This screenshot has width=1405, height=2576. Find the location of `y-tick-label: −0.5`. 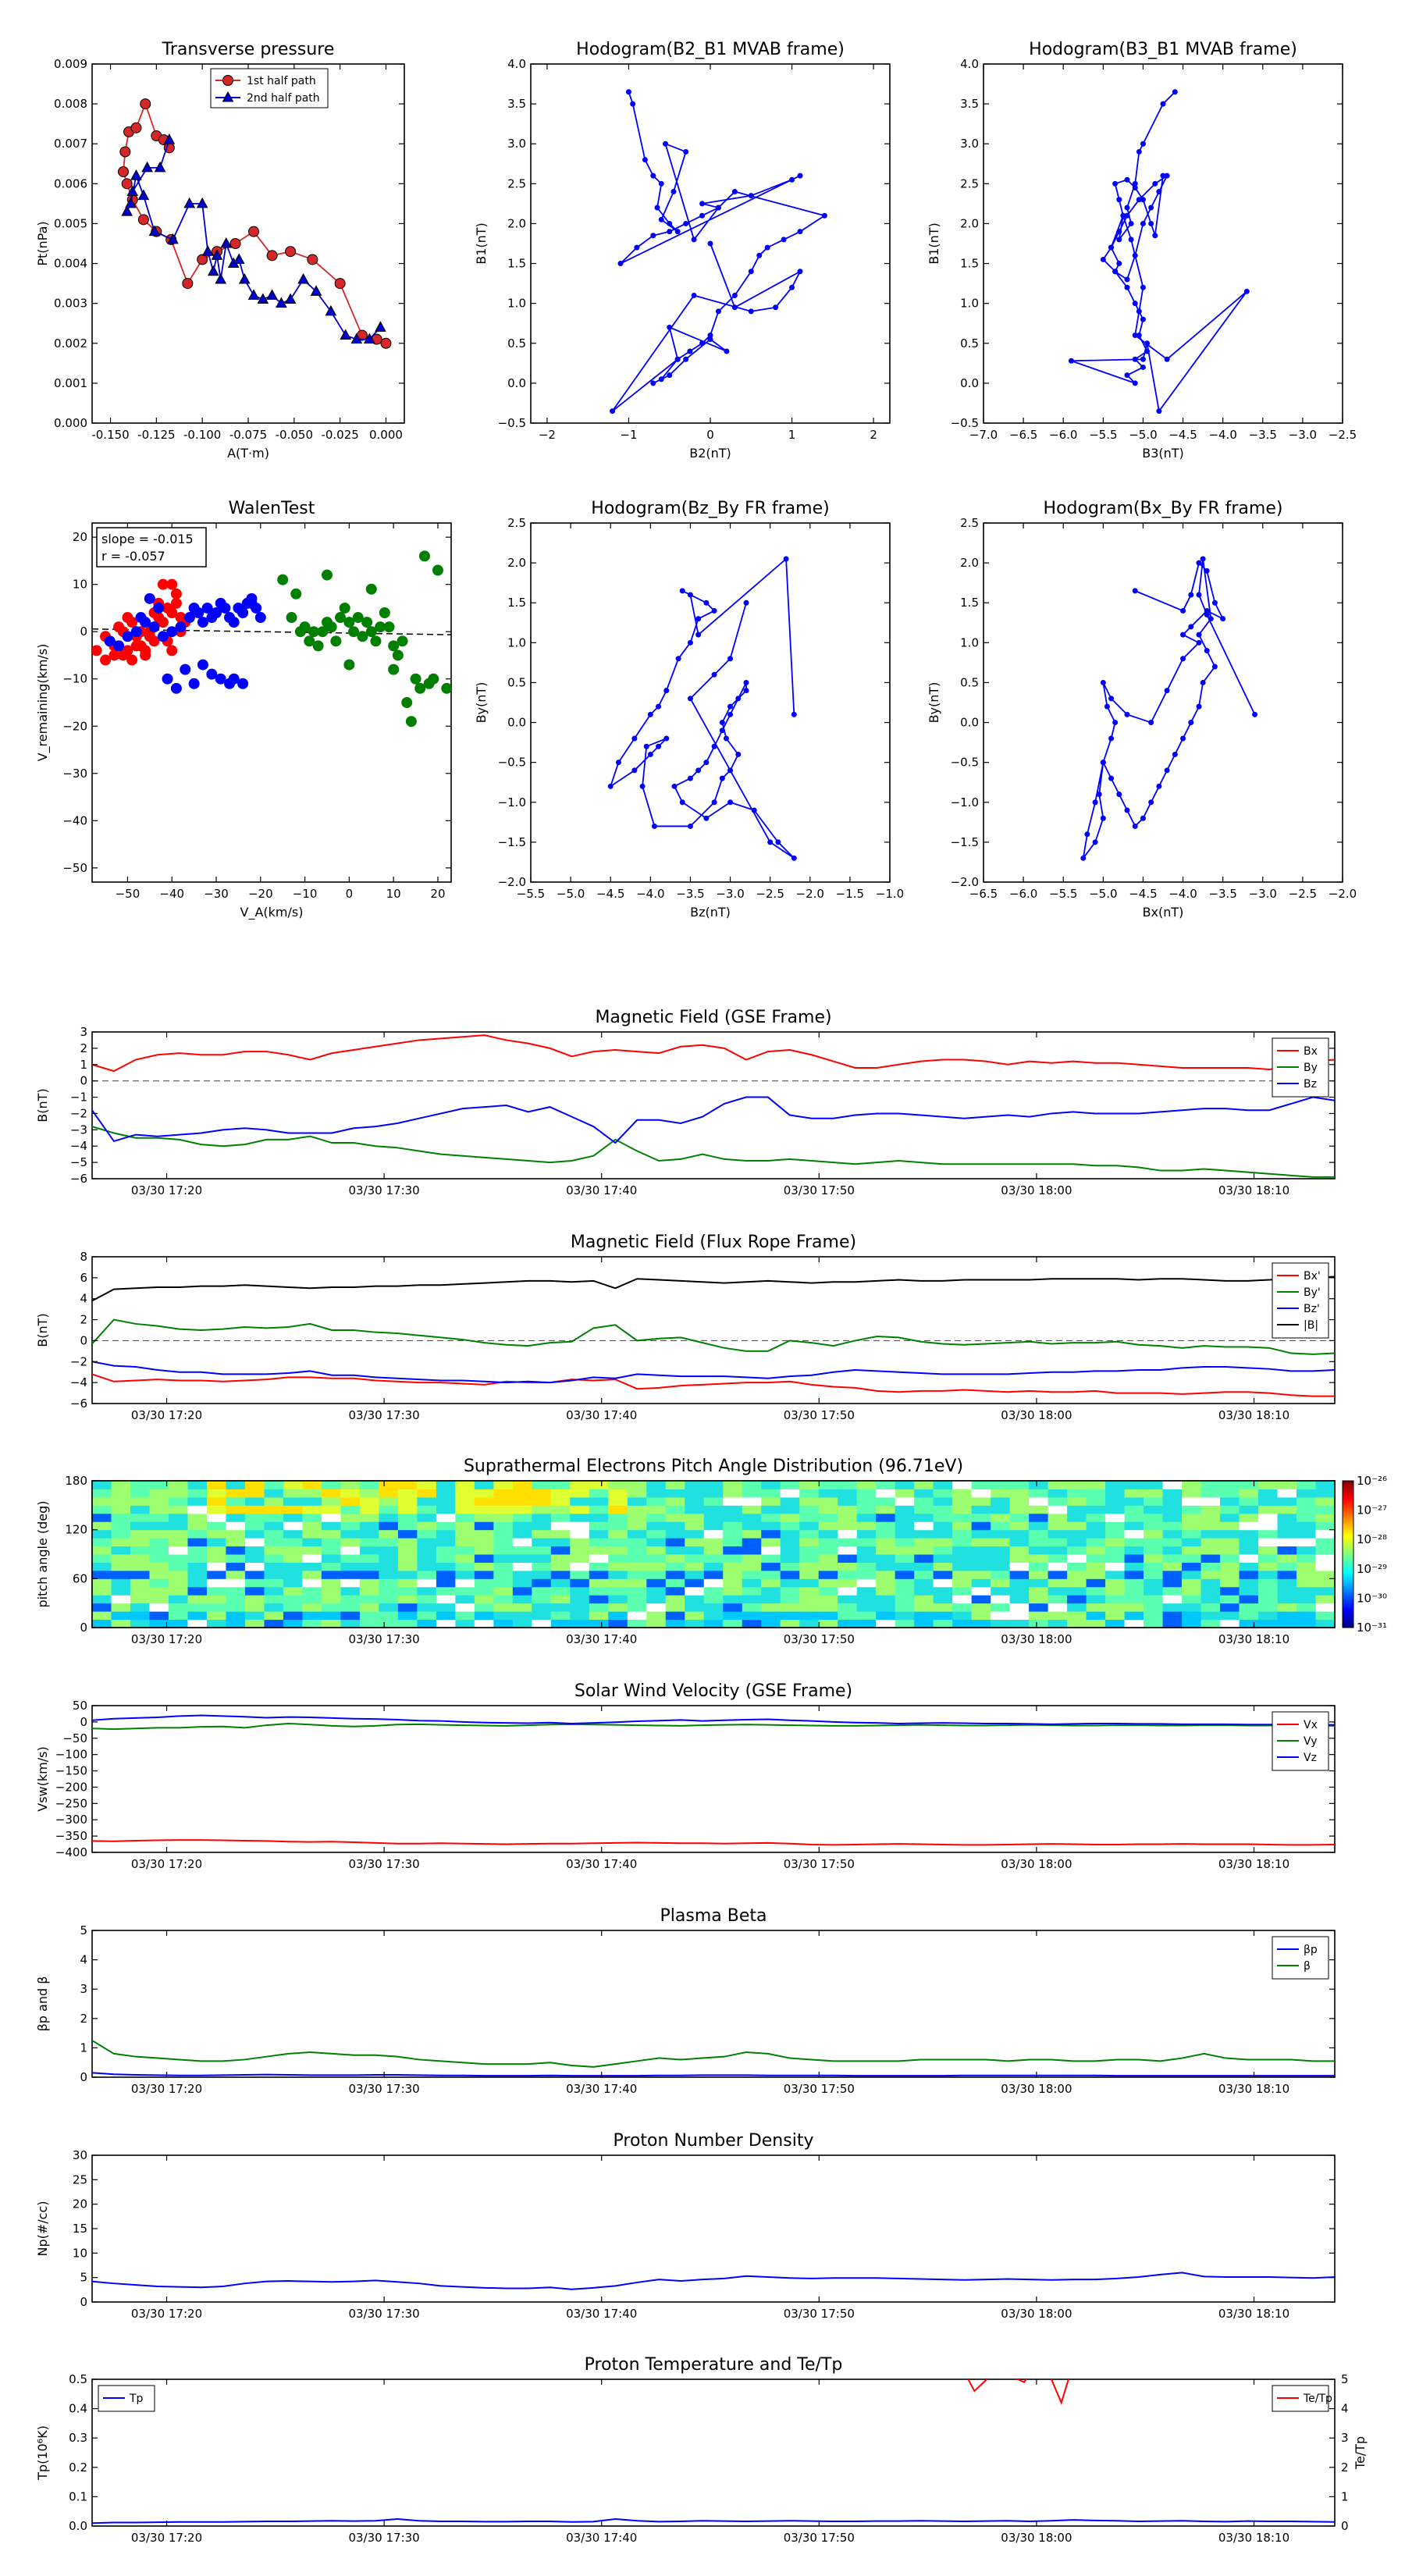

y-tick-label: −0.5 is located at coordinates (965, 763).